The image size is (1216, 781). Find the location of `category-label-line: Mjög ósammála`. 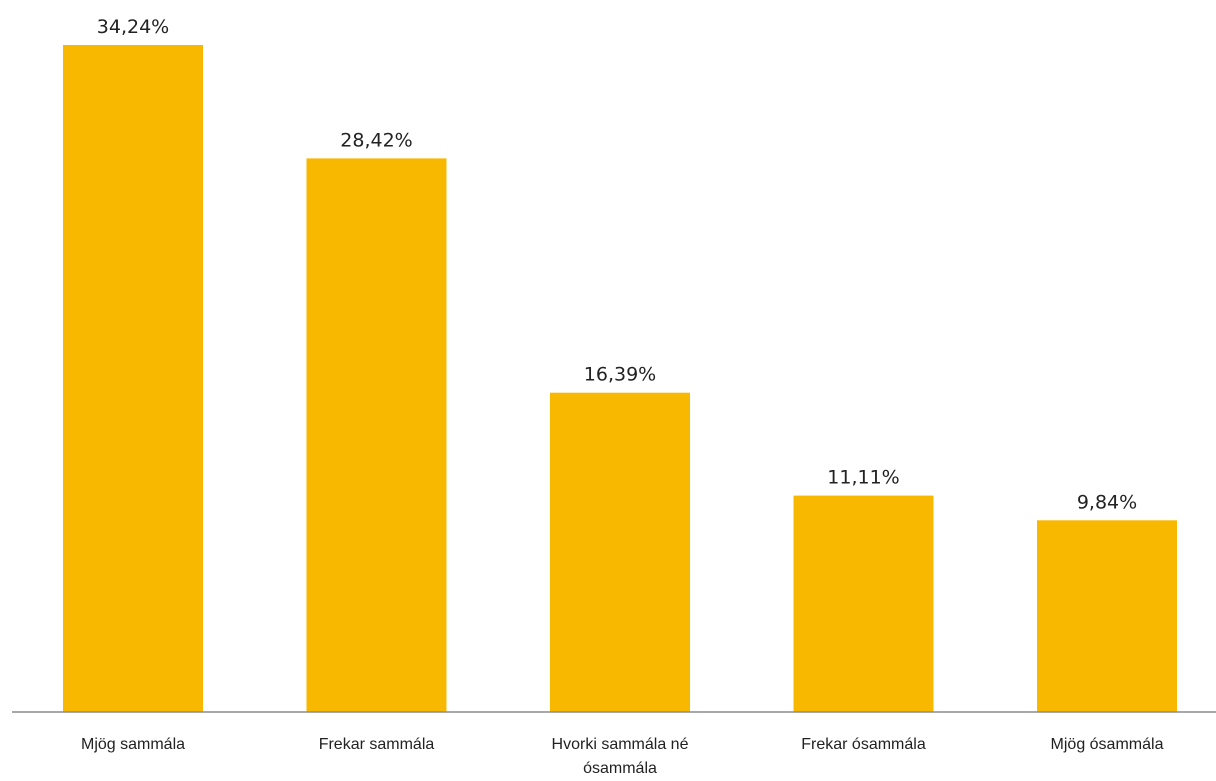

category-label-line: Mjög ósammála is located at coordinates (1107, 744).